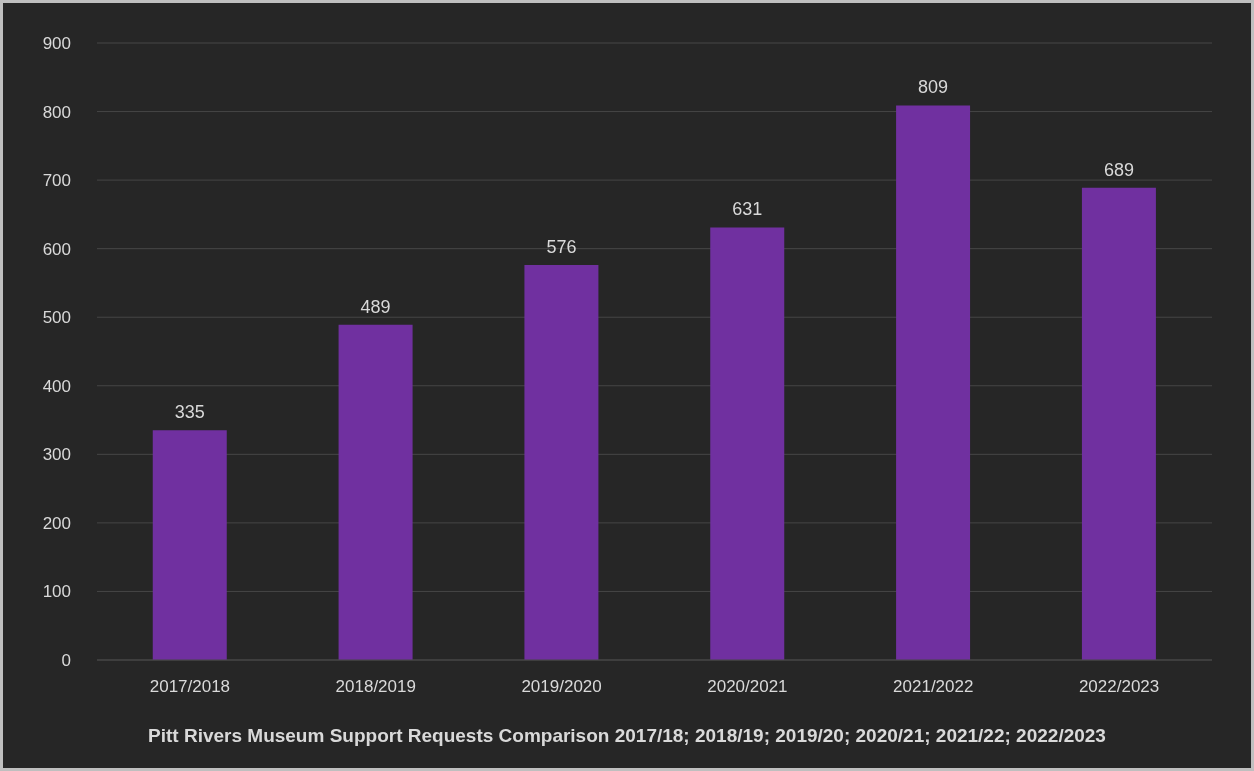 This screenshot has width=1254, height=771. I want to click on y-tick-label: 700, so click(56, 181).